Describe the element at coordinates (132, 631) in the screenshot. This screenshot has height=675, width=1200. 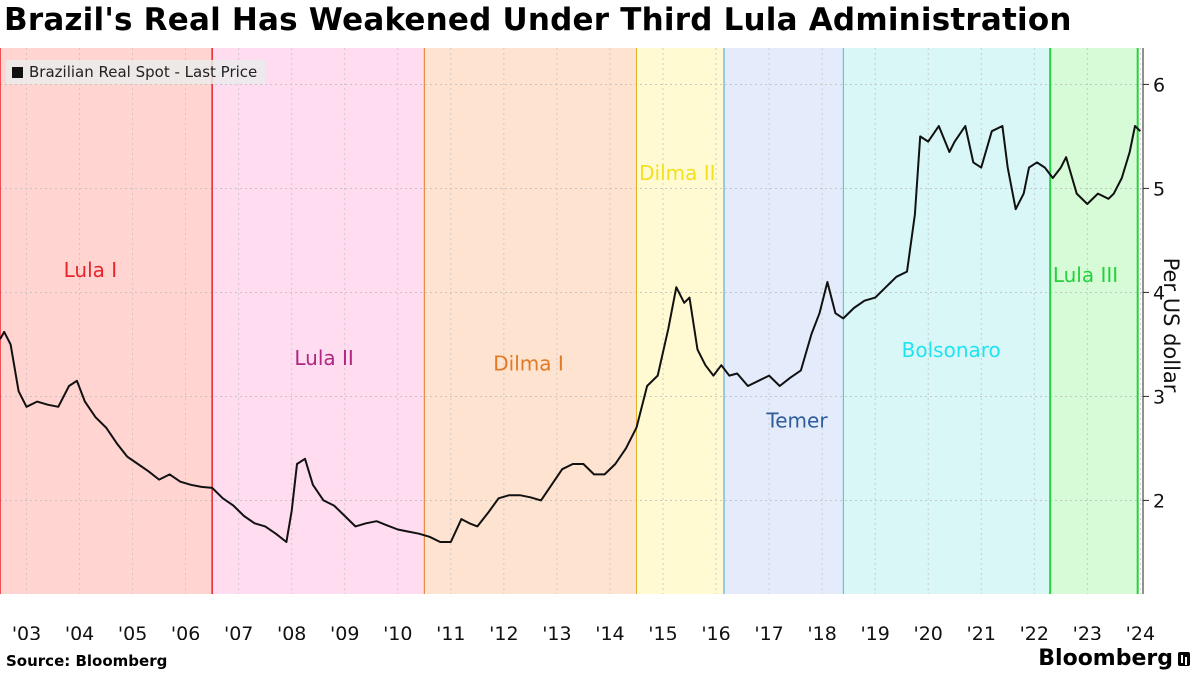
I see `x-tick-label-2: '05` at that location.